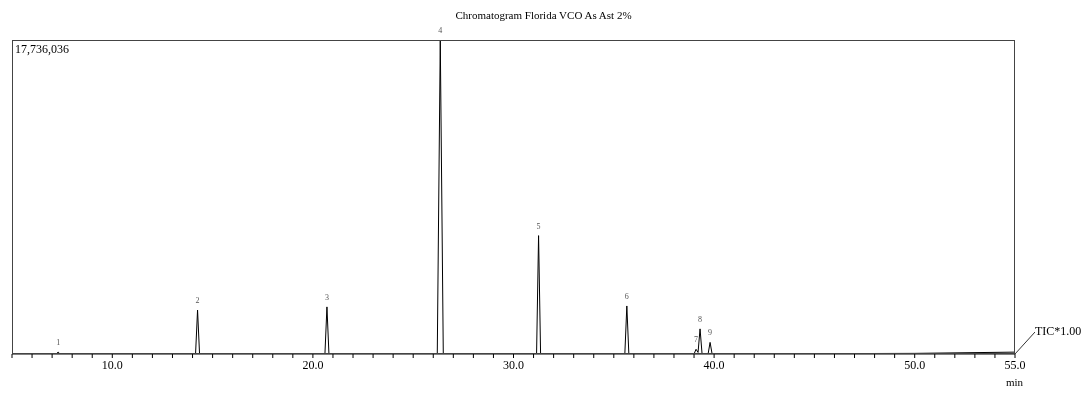 This screenshot has height=403, width=1087. Describe the element at coordinates (543, 15) in the screenshot. I see `chart-title: Chromatogram Florida VCO As Ast 2%` at that location.